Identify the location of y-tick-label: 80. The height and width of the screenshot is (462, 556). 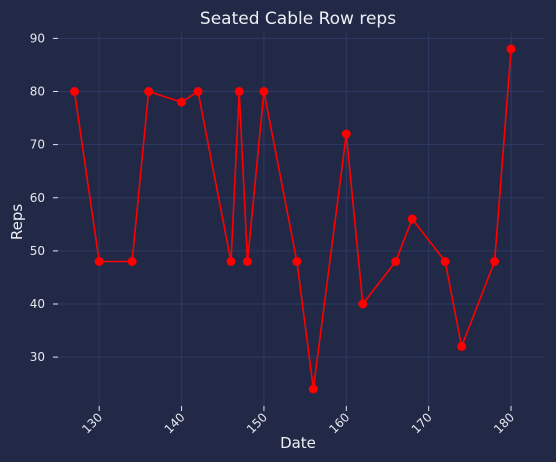
(37, 92).